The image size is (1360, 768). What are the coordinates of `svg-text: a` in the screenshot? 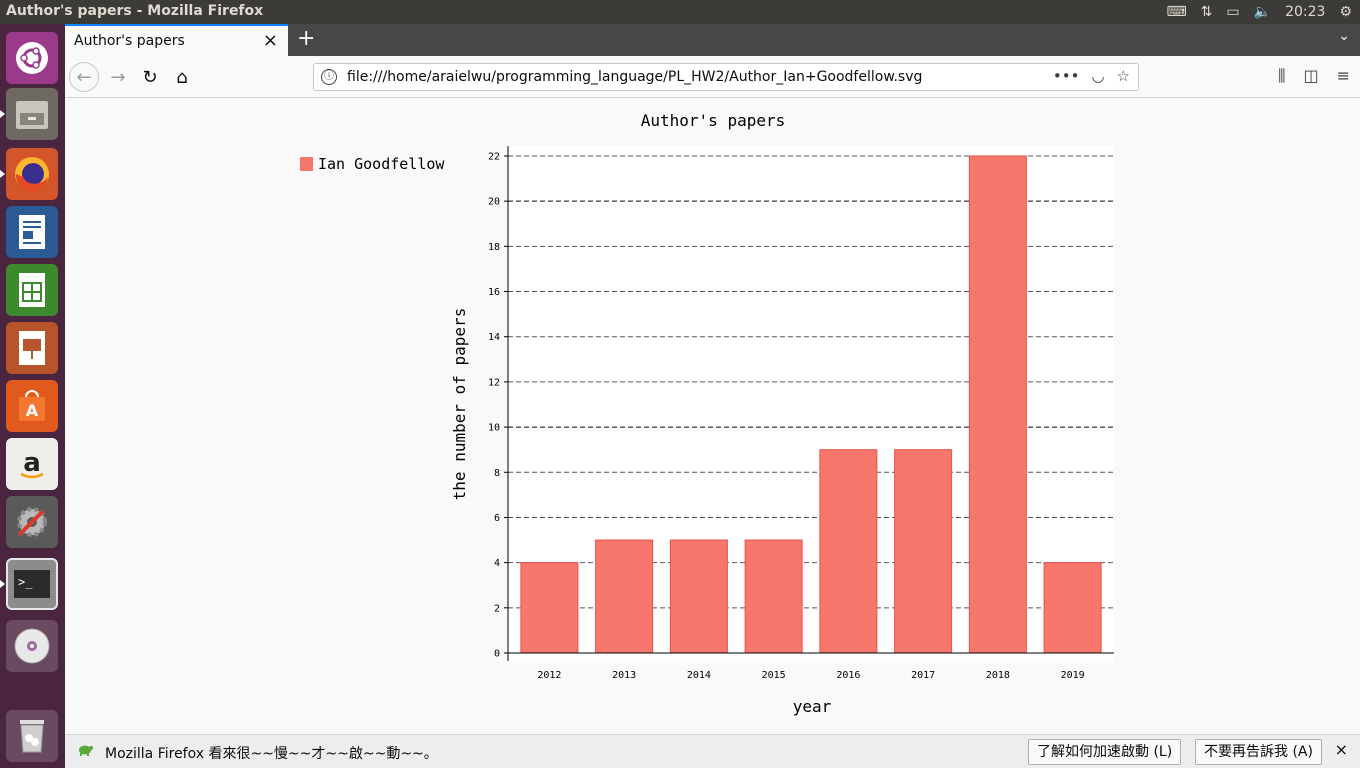 It's located at (32, 463).